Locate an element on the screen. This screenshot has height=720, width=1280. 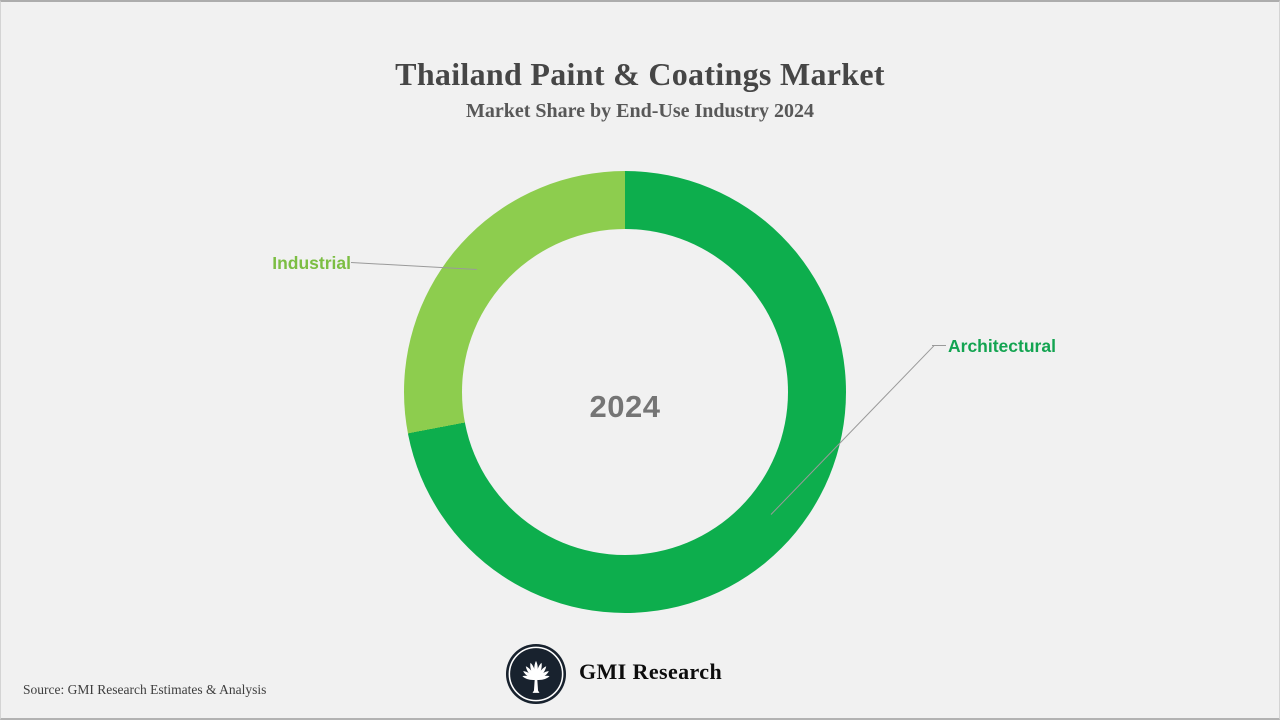
page-subtitle: Market Share by End-Use Industry 2024 is located at coordinates (640, 111).